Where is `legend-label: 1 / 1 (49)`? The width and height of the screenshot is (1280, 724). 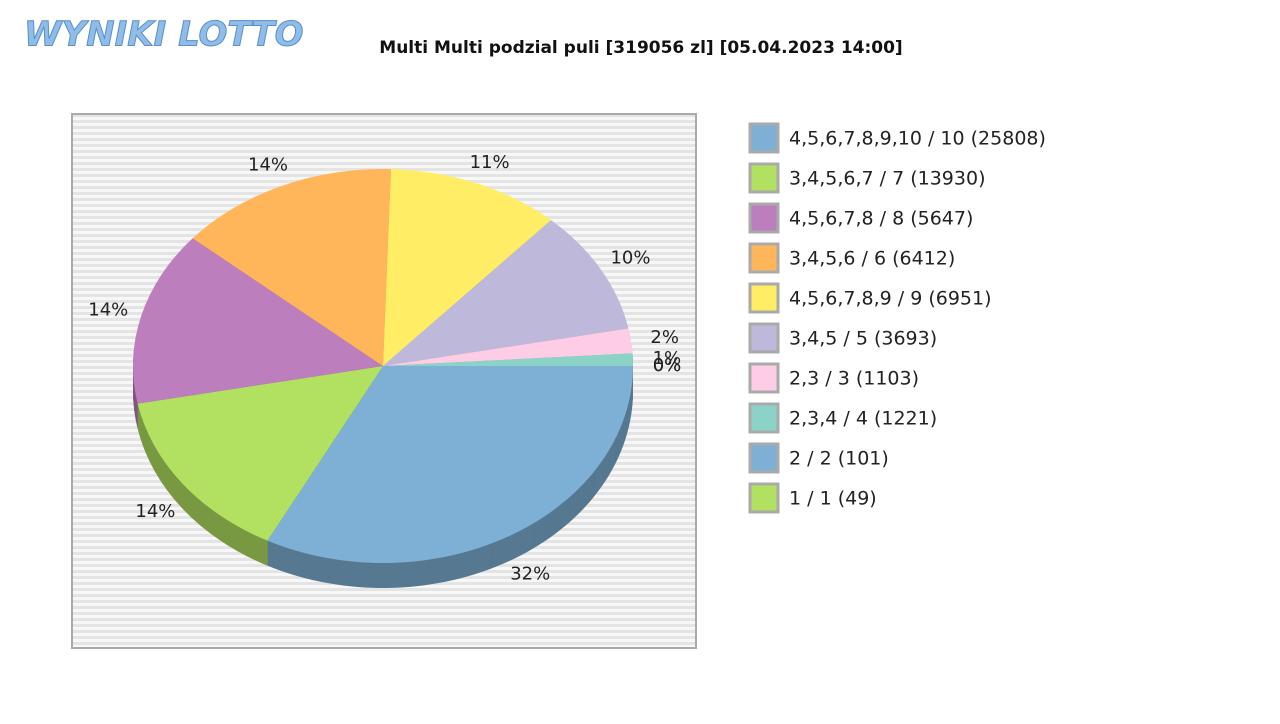
legend-label: 1 / 1 (49) is located at coordinates (833, 499).